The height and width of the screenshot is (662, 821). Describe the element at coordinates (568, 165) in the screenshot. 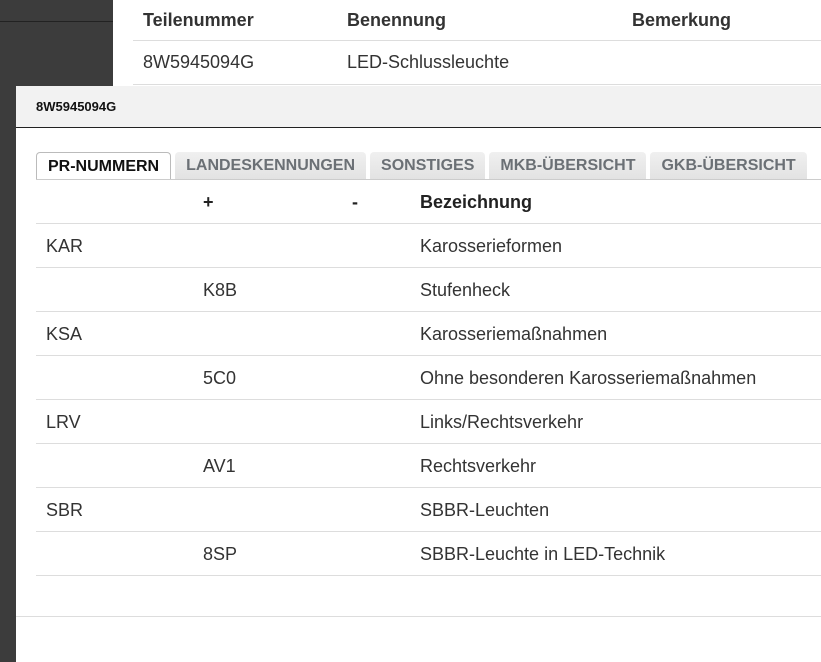

I see `tab-mkb-übersicht: MKB-ÜBERSICHT` at that location.